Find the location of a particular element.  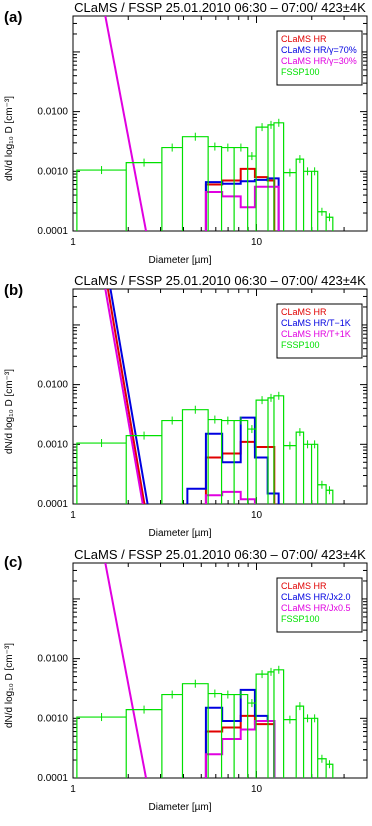

legend-entry: CLaMS HR/γ=70% is located at coordinates (319, 50).